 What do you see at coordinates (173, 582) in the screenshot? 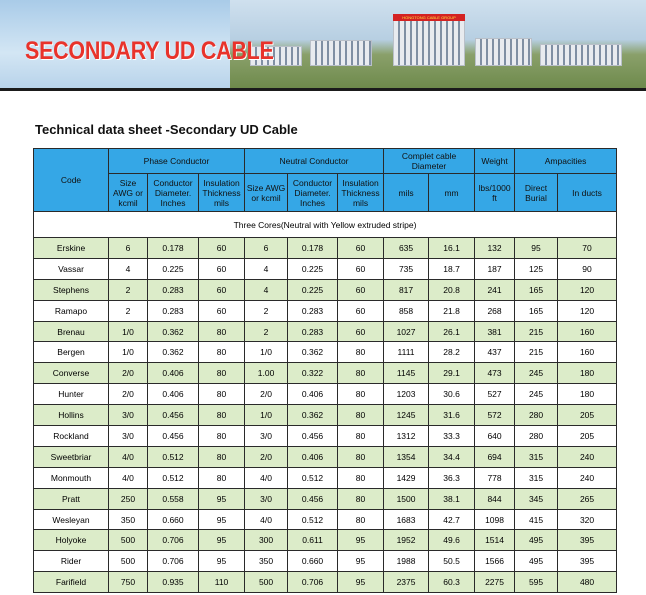
I see `cell-phase-diameter: 0.935` at bounding box center [173, 582].